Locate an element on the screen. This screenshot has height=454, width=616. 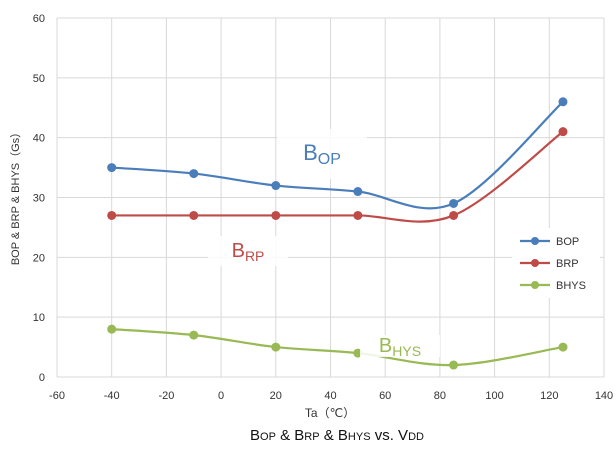
bhys-legend-label: BHYS is located at coordinates (571, 286).